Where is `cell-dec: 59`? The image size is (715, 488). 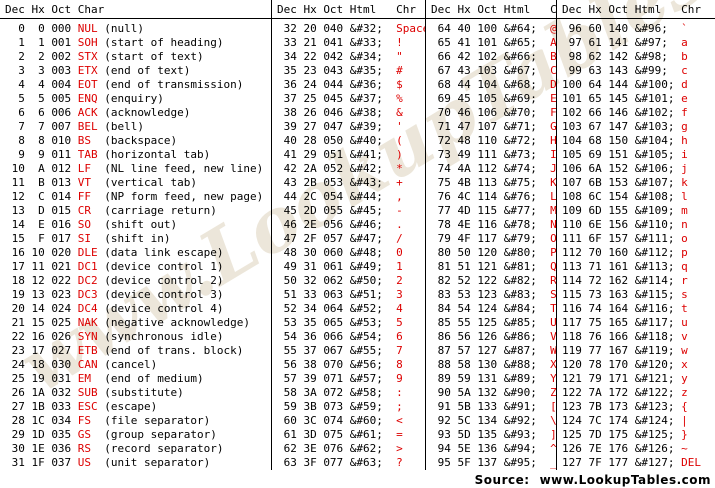 cell-dec: 59 is located at coordinates (290, 406).